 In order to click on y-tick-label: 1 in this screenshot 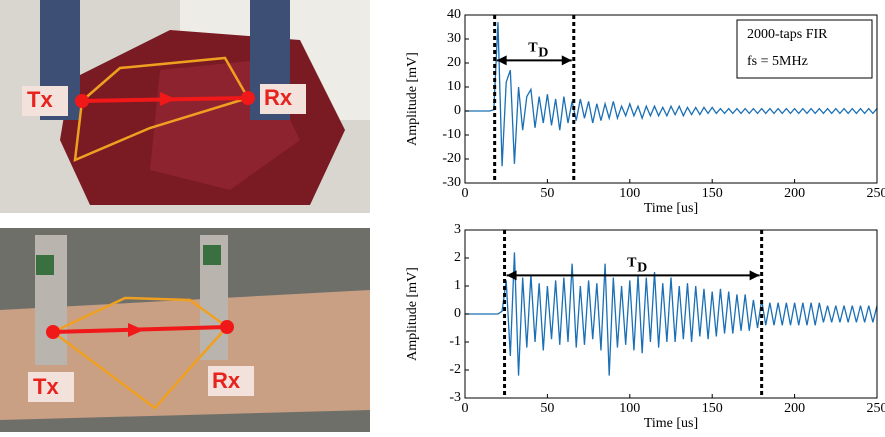, I will do `click(457, 285)`.